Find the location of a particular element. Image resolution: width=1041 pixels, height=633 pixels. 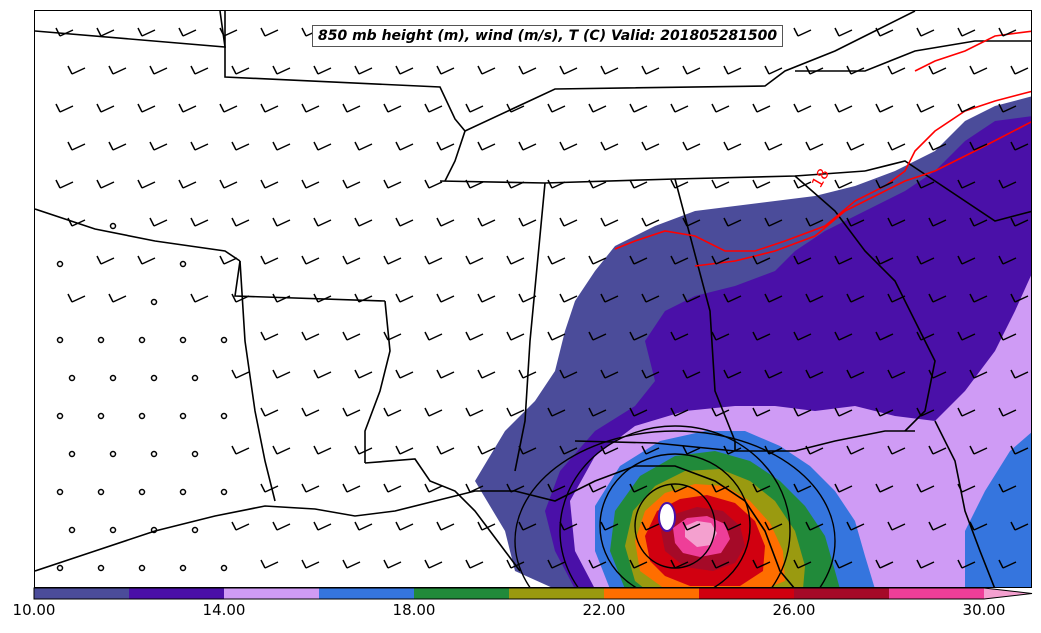

height-contours is located at coordinates (675, 506).